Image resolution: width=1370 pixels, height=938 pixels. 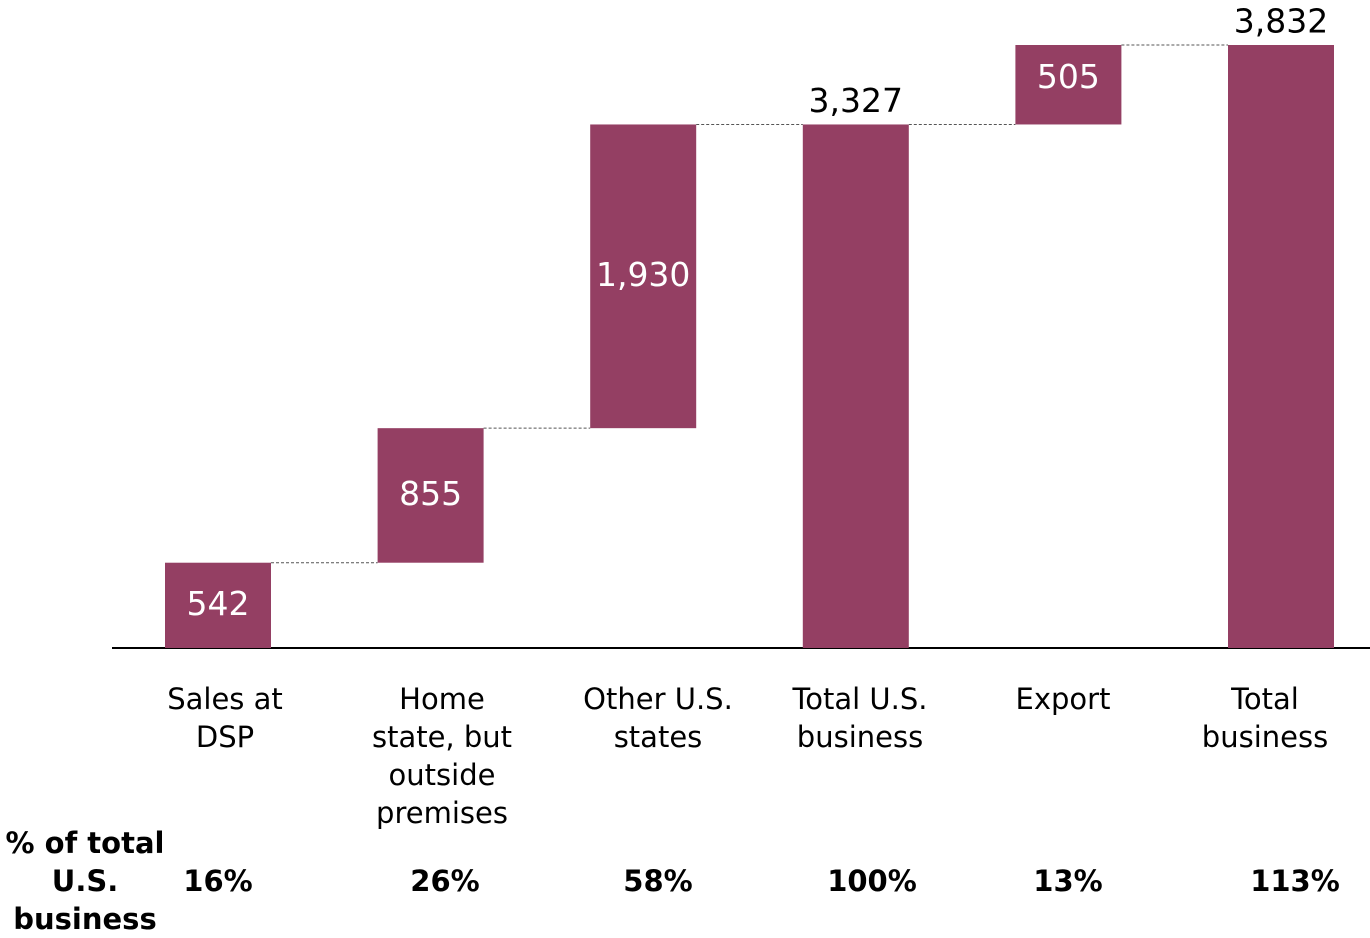 I want to click on value-label: 542, so click(x=218, y=603).